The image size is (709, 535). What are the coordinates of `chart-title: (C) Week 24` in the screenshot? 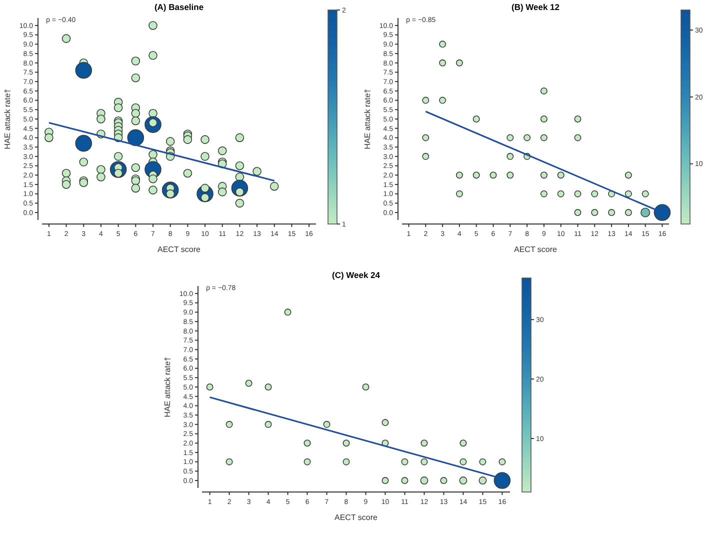 It's located at (356, 275).